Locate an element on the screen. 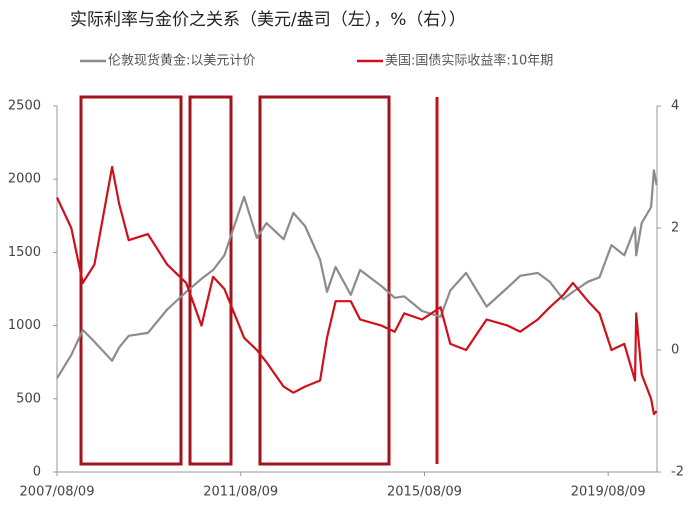 Image resolution: width=688 pixels, height=505 pixels. y-tick-label: 0 is located at coordinates (37, 472).